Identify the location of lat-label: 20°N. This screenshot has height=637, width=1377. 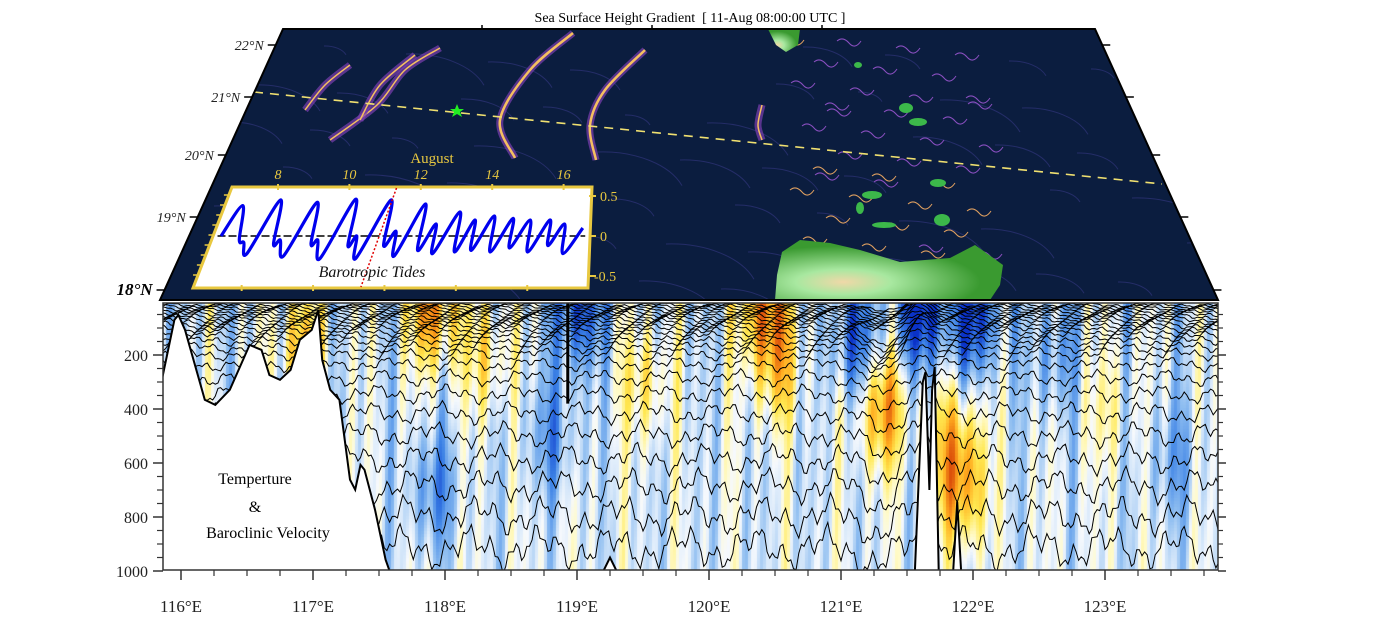
(200, 156).